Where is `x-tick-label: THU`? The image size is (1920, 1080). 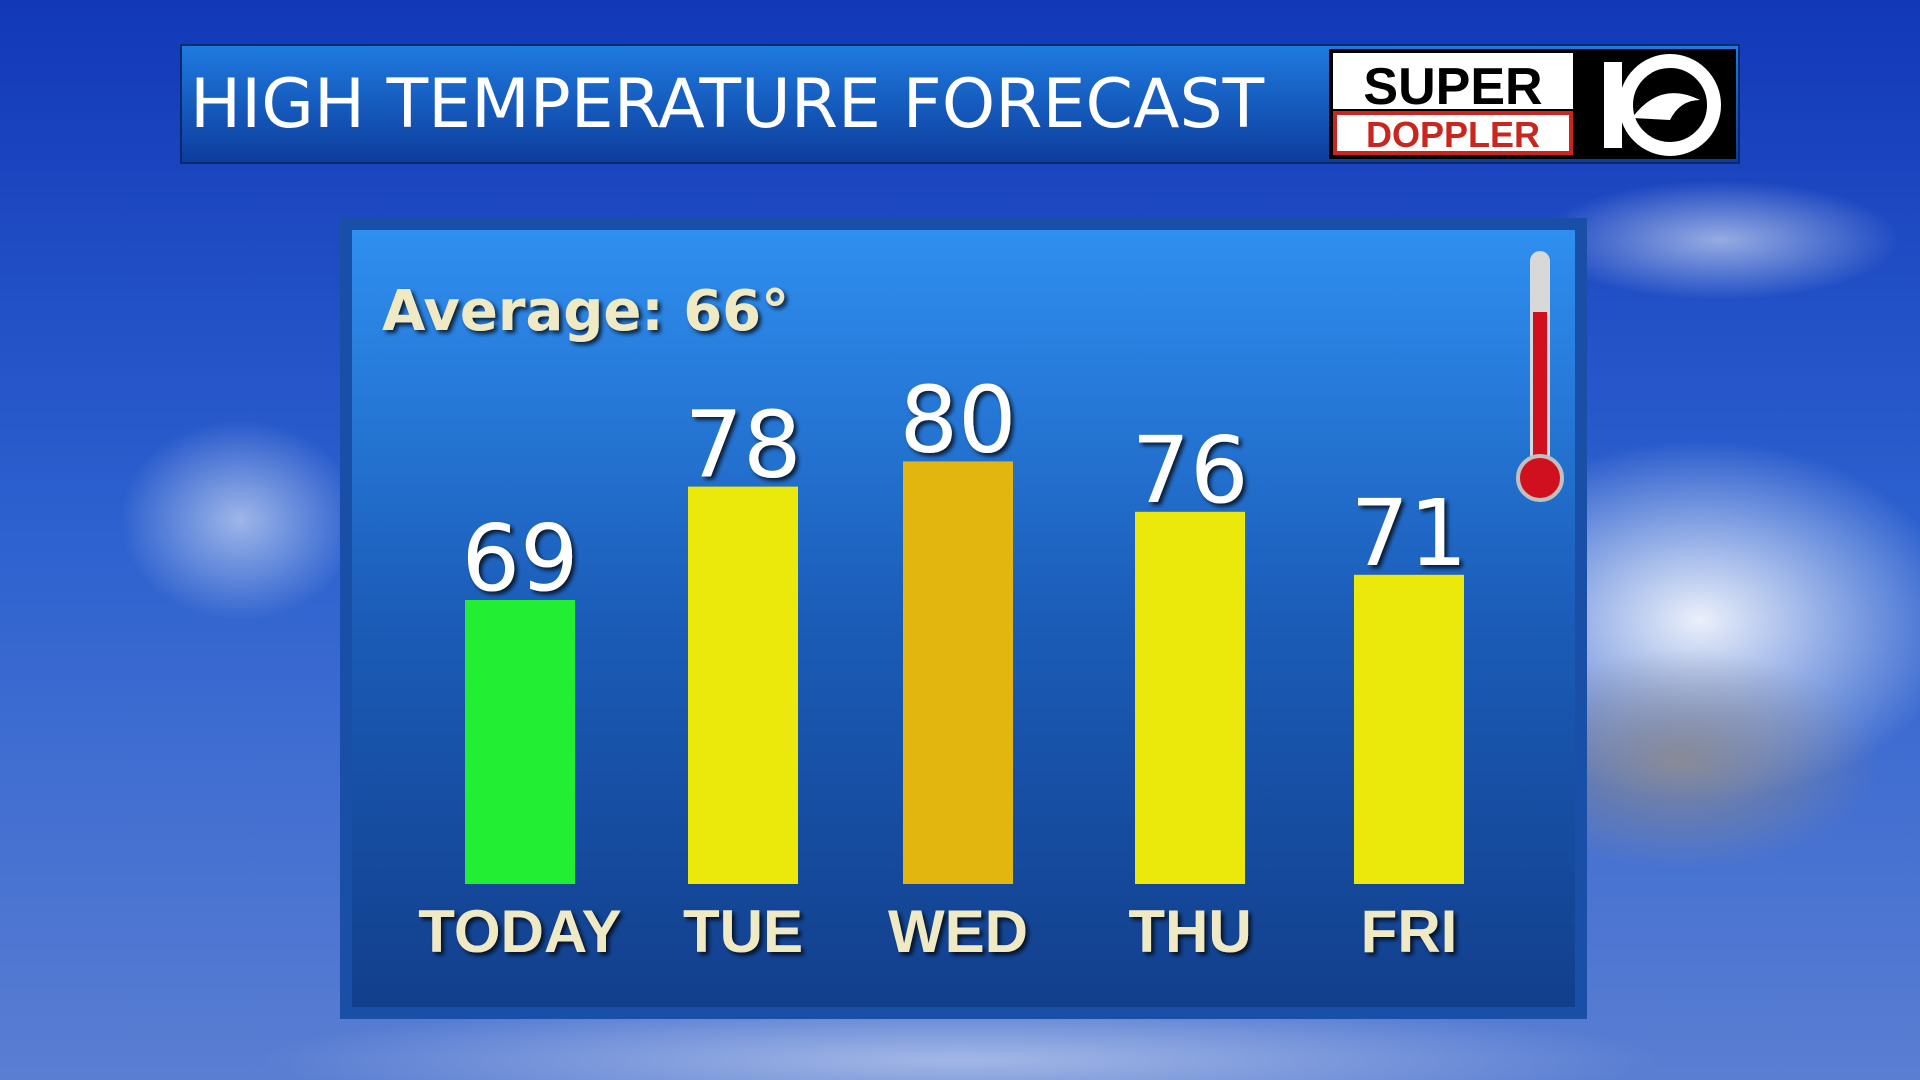
x-tick-label: THU is located at coordinates (1189, 931).